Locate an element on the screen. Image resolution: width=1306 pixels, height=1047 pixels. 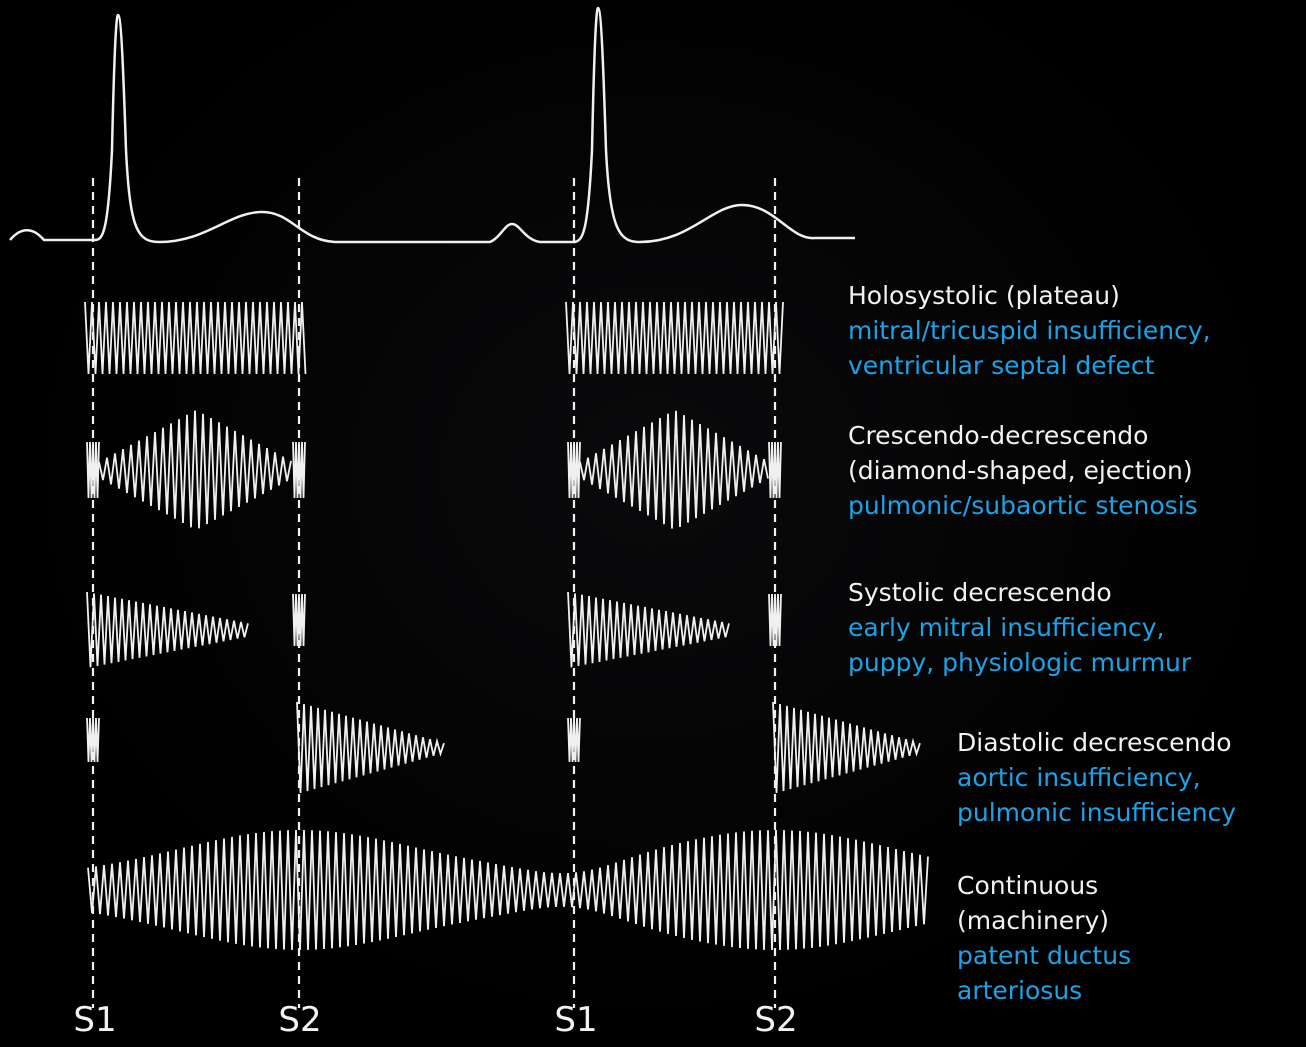
ecg-line is located at coordinates (432, 125).